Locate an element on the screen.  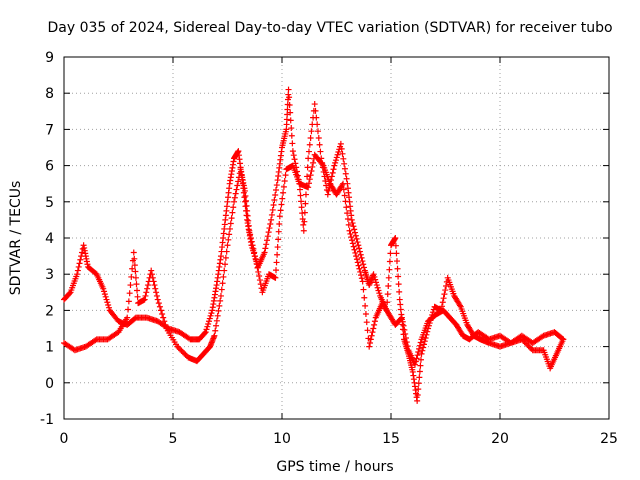
x-tick-label: 10 is located at coordinates (282, 439).